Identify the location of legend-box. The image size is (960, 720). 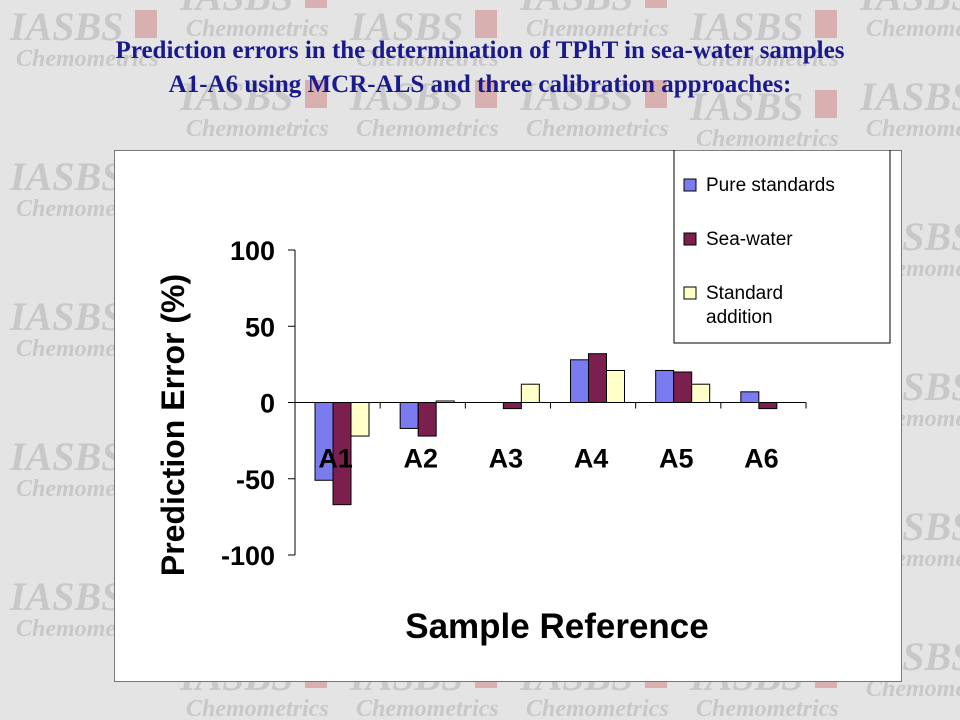
(782, 247).